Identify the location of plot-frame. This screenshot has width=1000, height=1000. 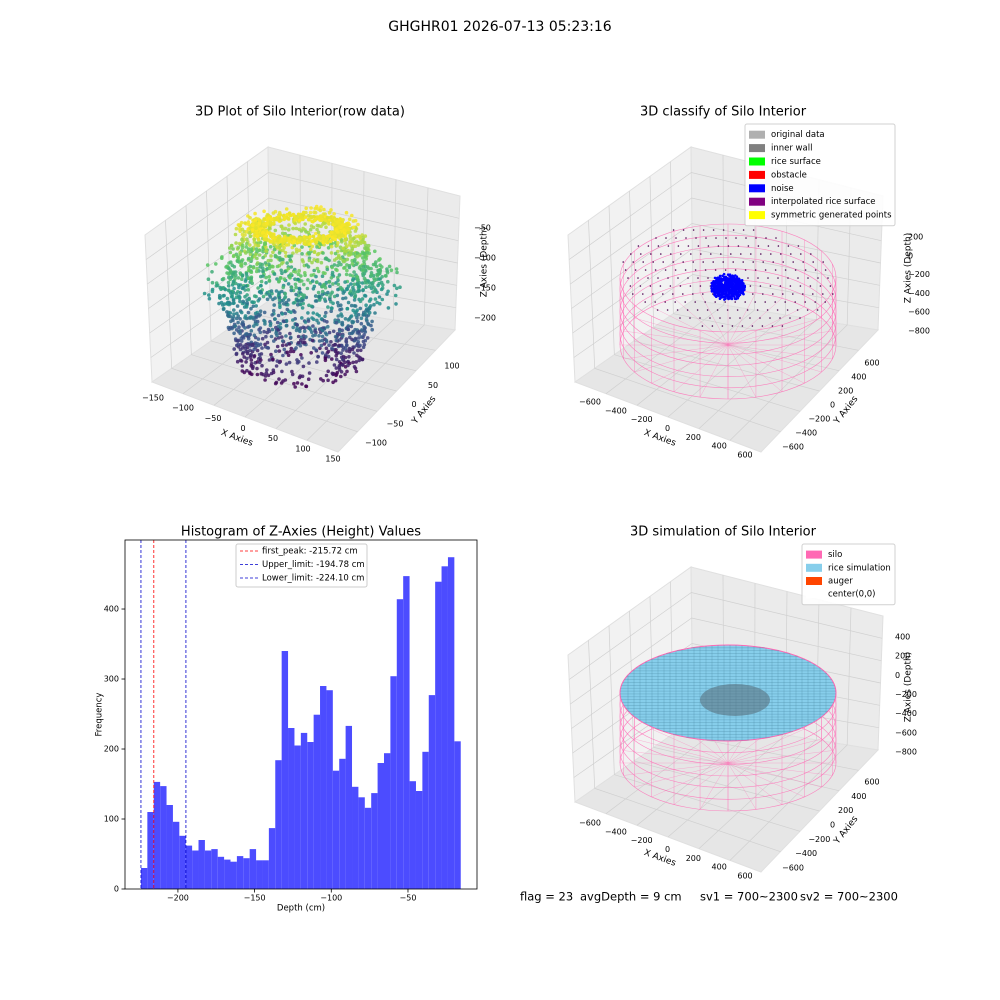
(301, 714).